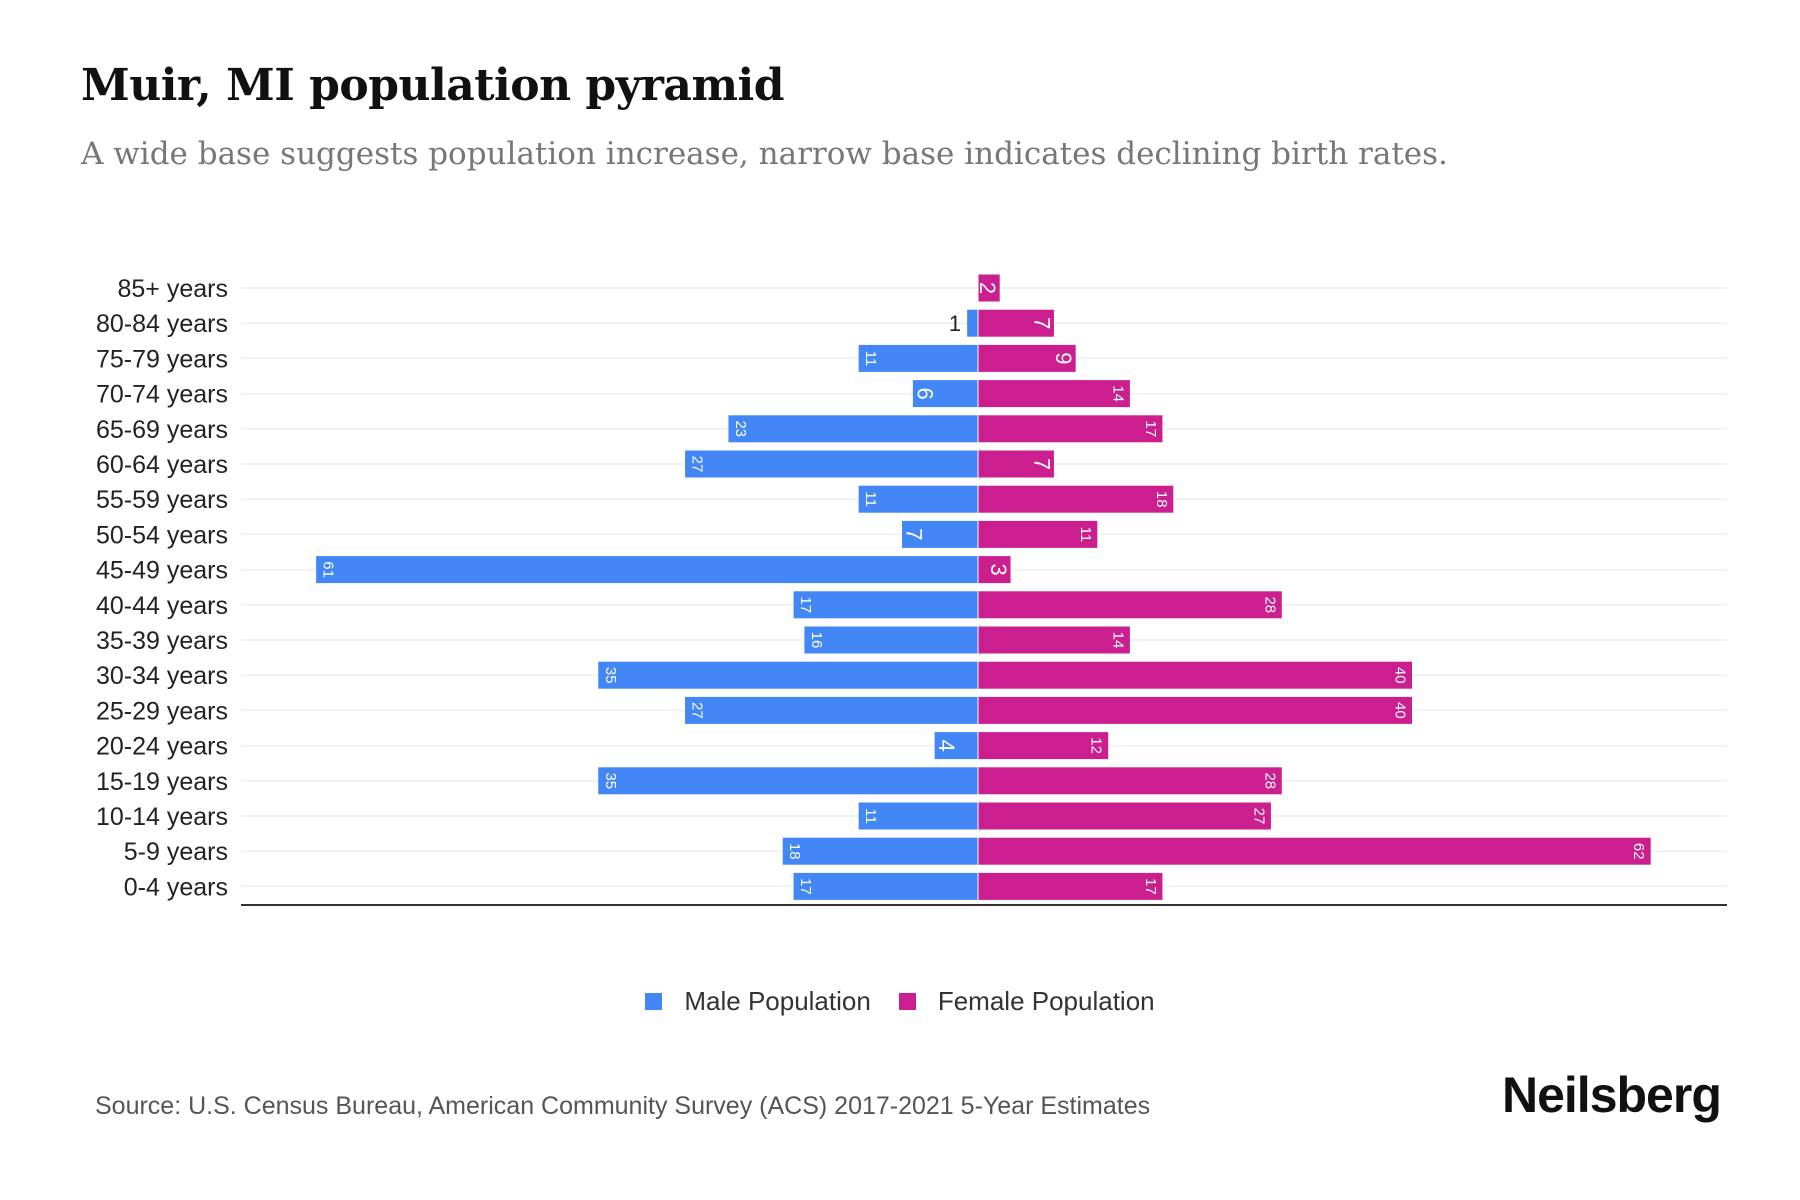  What do you see at coordinates (328, 569) in the screenshot?
I see `data-label: 61` at bounding box center [328, 569].